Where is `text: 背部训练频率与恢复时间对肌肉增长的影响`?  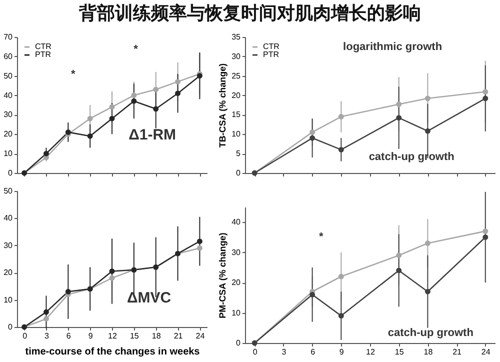
text: 背部训练频率与恢复时间对肌肉增长的影响 is located at coordinates (250, 14).